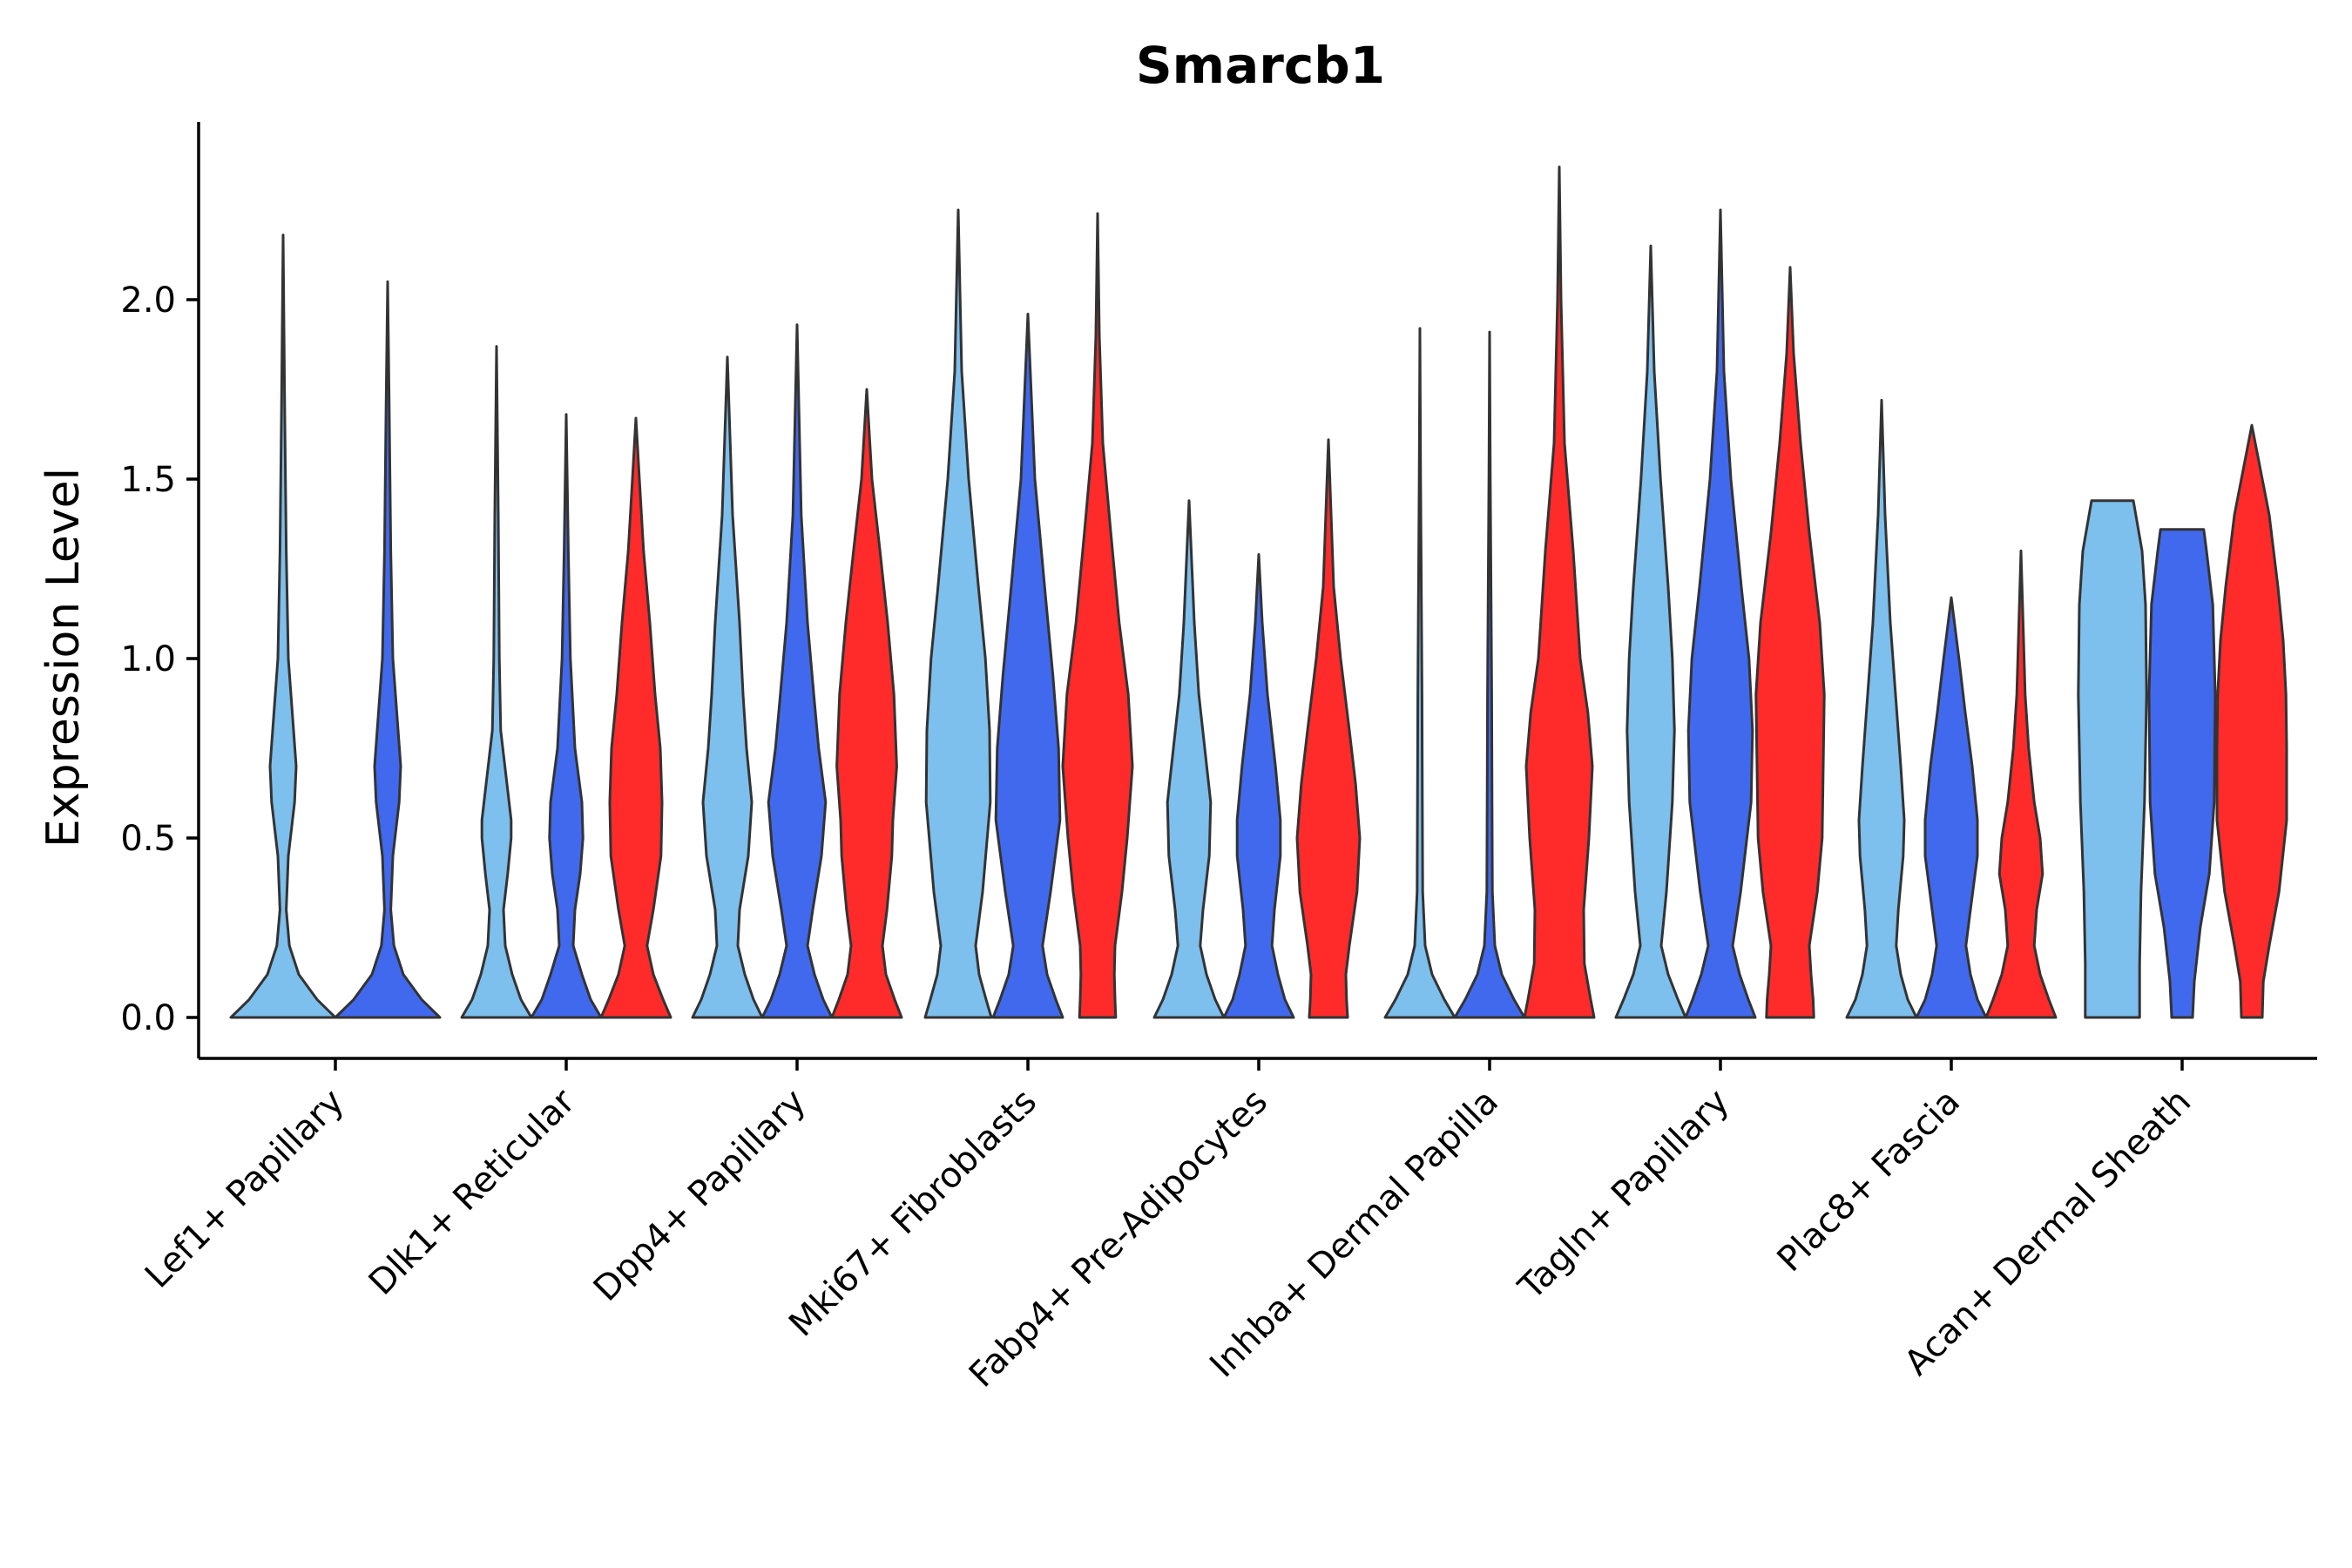  I want to click on y-tick-label: 0.5, so click(148, 839).